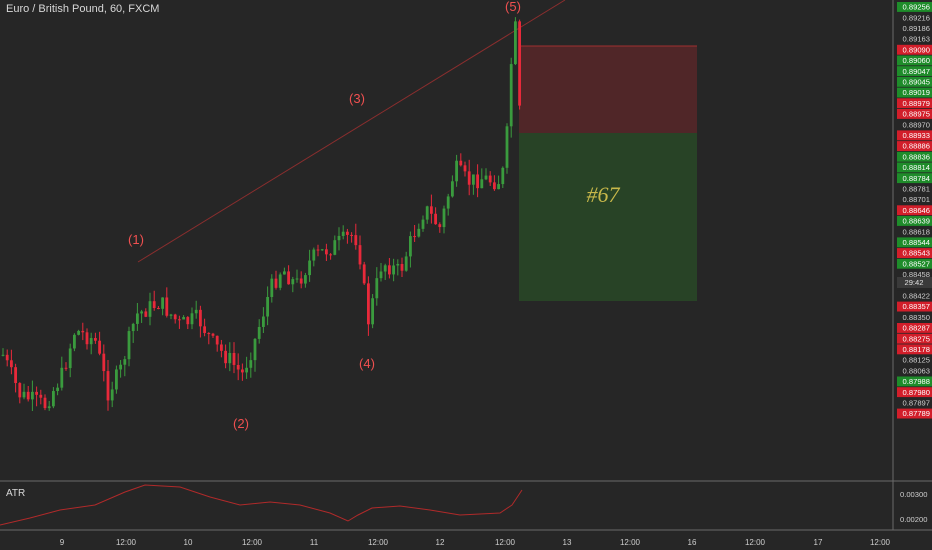  I want to click on time-tick-label: 17, so click(818, 542).